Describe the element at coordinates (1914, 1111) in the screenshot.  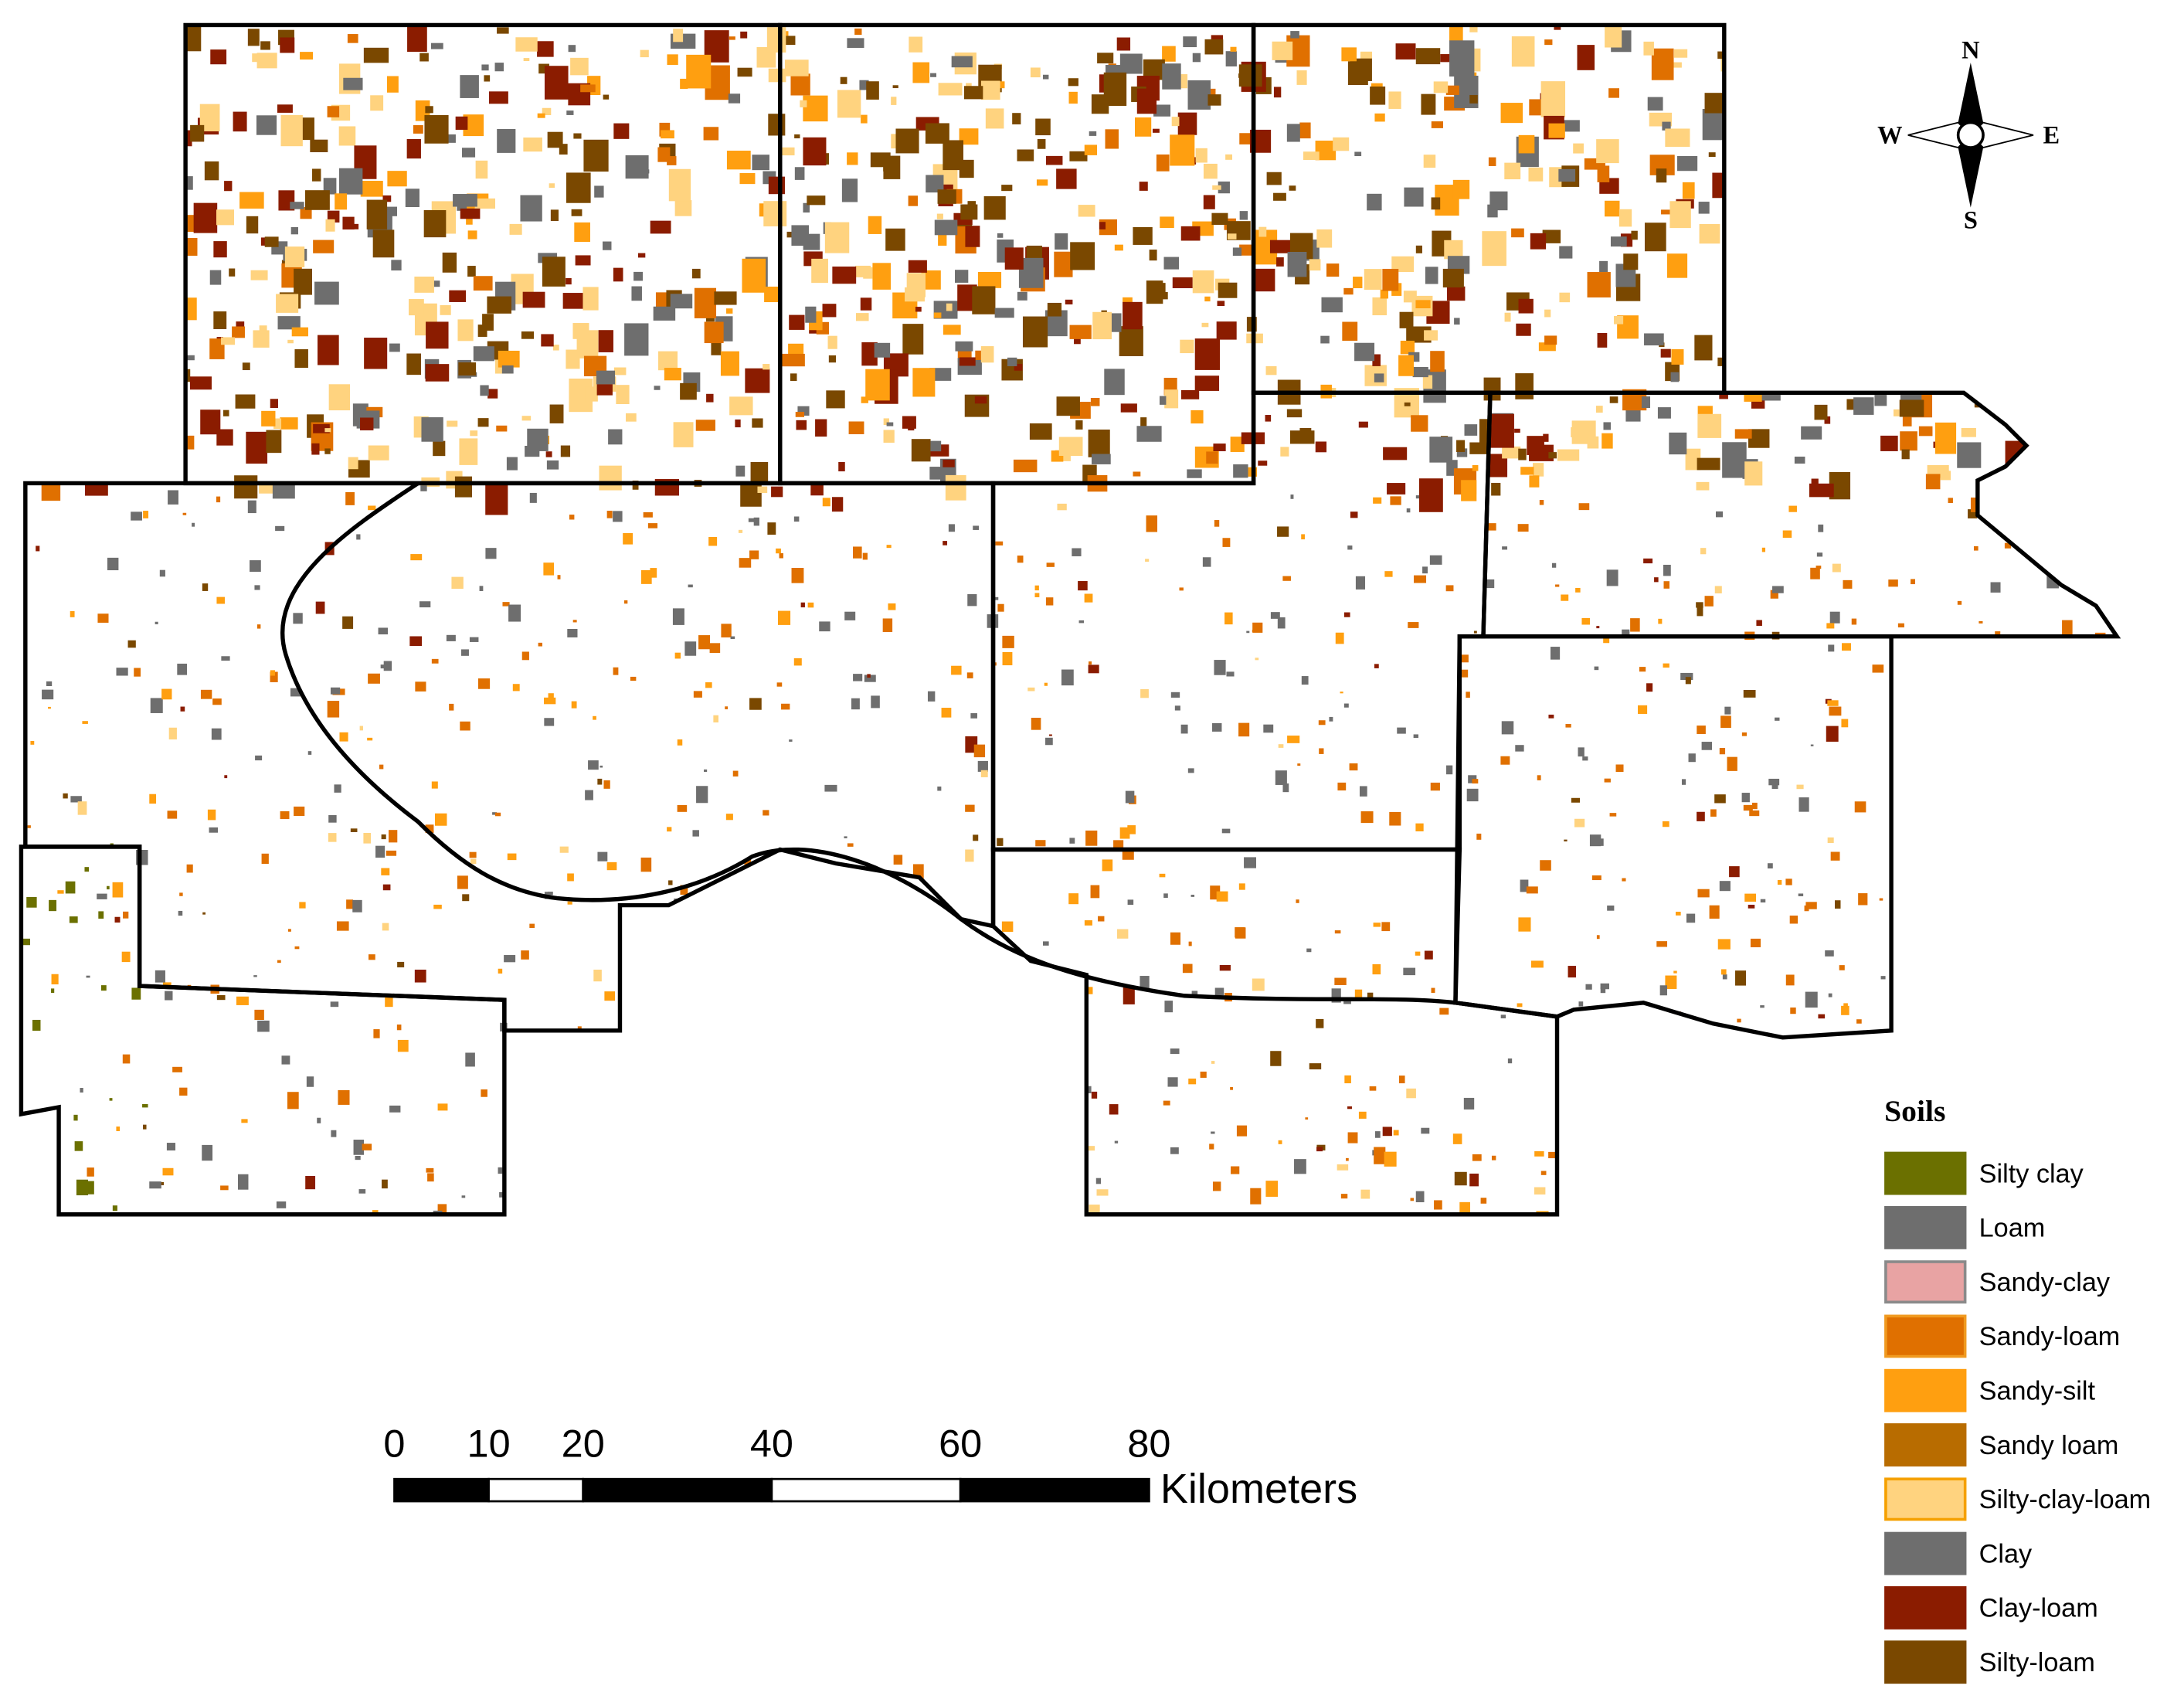
I see `legend-title: Soils` at that location.